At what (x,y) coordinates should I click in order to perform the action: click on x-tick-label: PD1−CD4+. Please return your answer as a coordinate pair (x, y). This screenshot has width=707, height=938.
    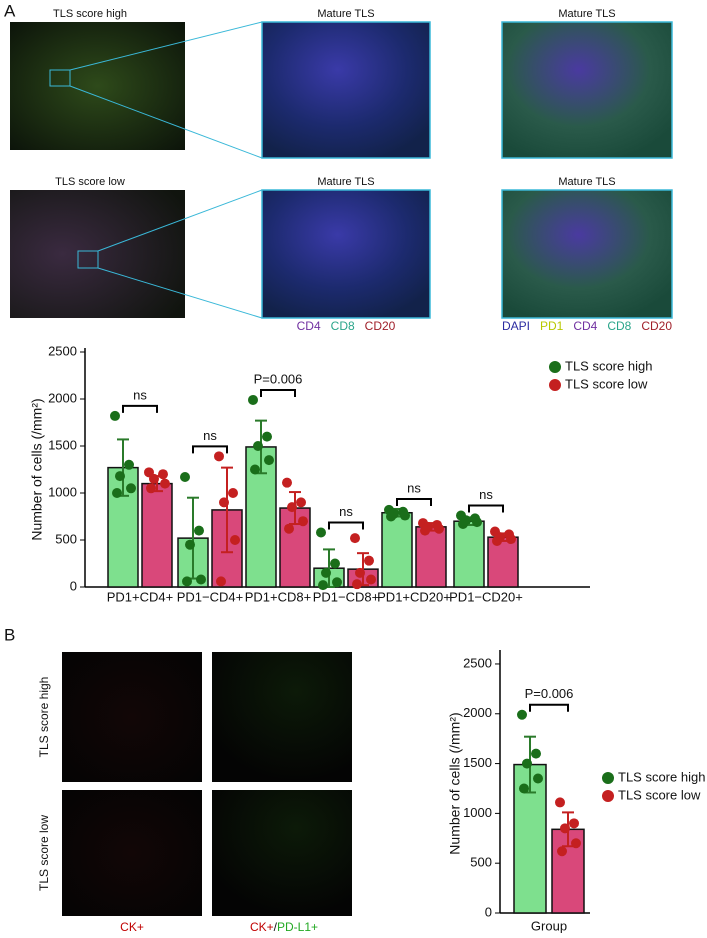
    Looking at the image, I should click on (210, 596).